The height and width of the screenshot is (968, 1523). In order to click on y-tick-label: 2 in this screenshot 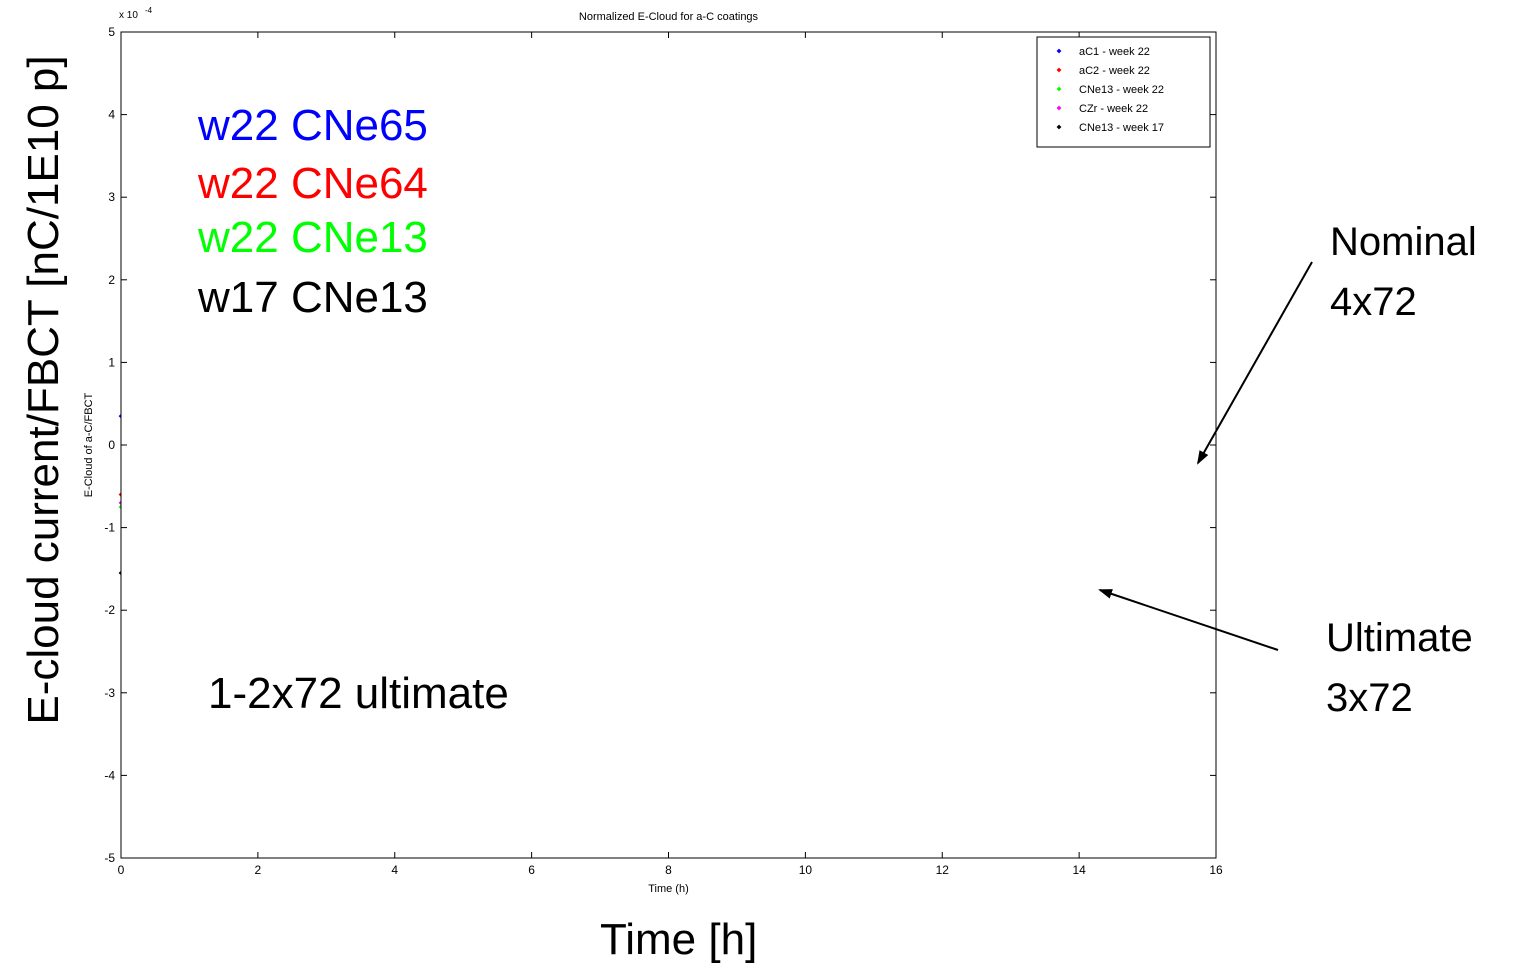, I will do `click(111, 280)`.